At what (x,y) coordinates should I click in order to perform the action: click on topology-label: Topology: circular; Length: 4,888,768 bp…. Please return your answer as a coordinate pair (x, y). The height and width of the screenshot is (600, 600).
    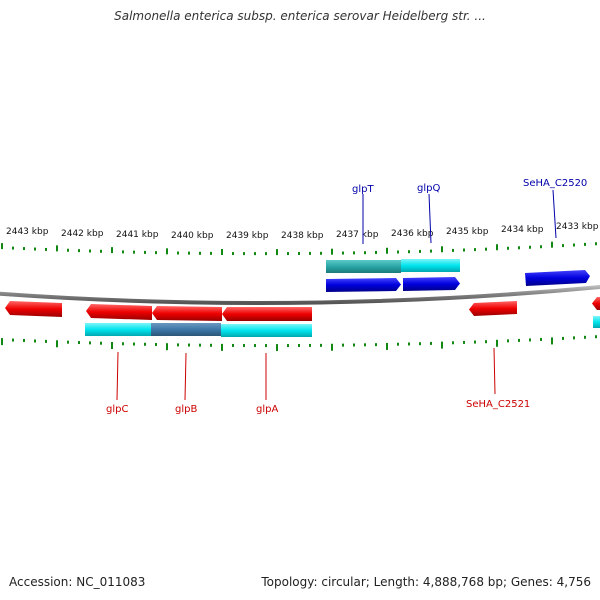
    Looking at the image, I should click on (426, 582).